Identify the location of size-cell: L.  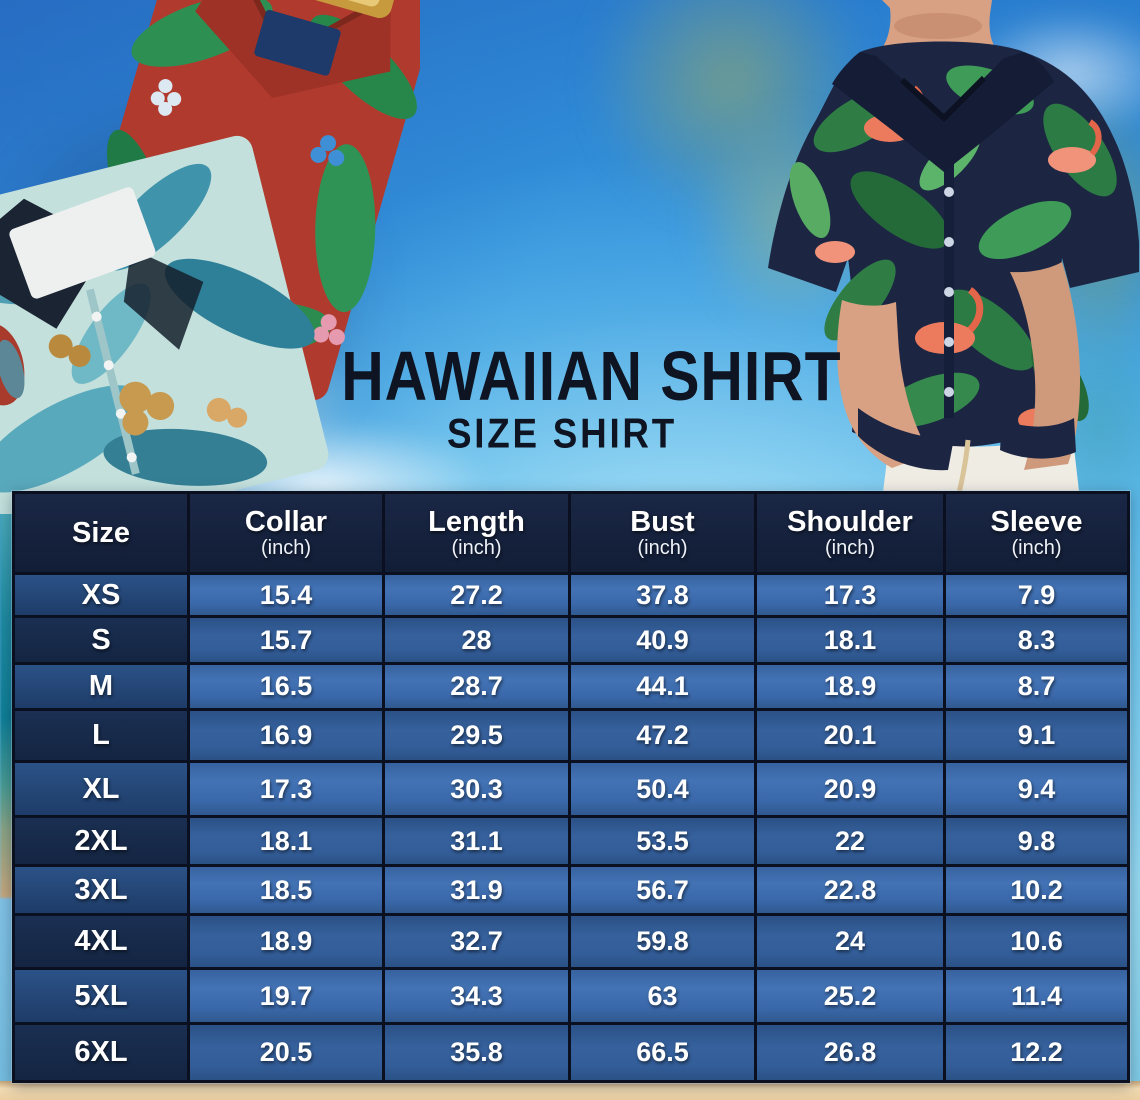
(101, 735).